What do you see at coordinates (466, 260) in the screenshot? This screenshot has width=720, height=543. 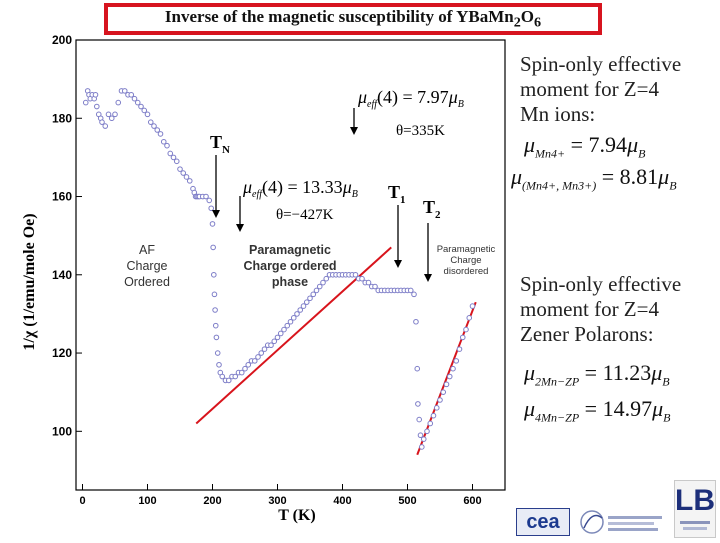 I see `region-label-paramagnetic-charge-disordered: Paramagnetic Charge disordered` at bounding box center [466, 260].